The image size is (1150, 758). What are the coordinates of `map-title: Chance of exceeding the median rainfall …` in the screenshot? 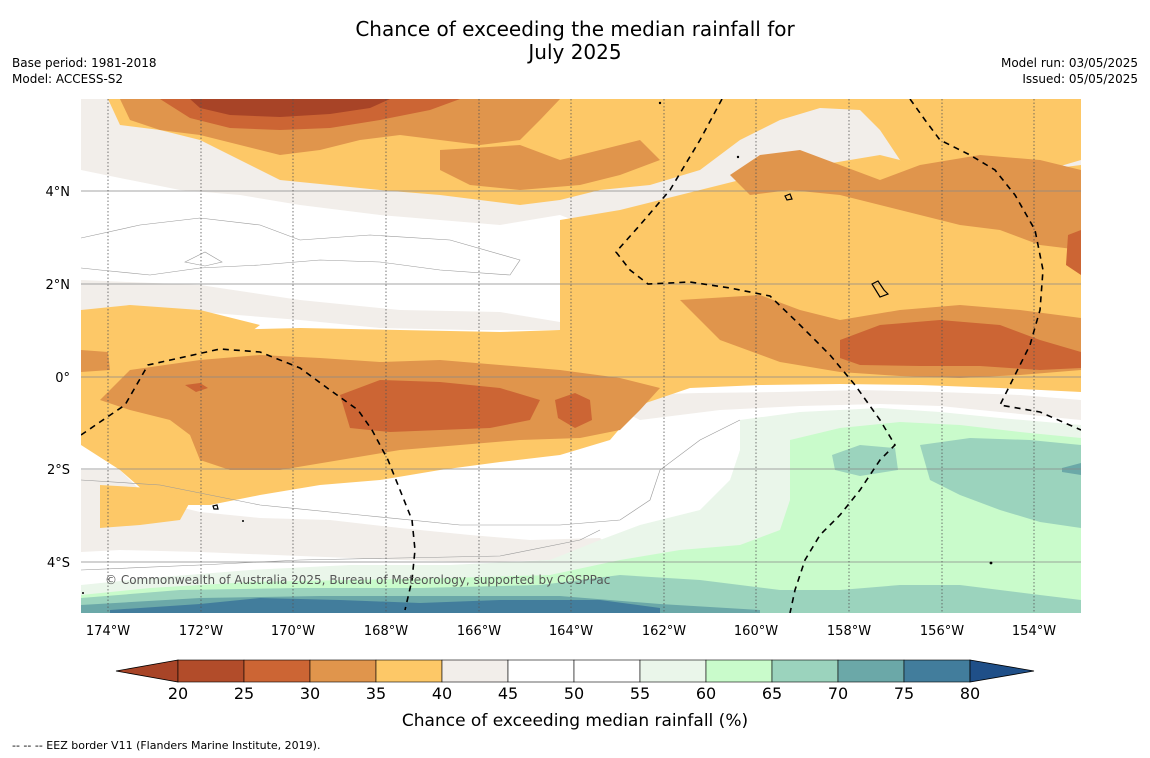 It's located at (575, 41).